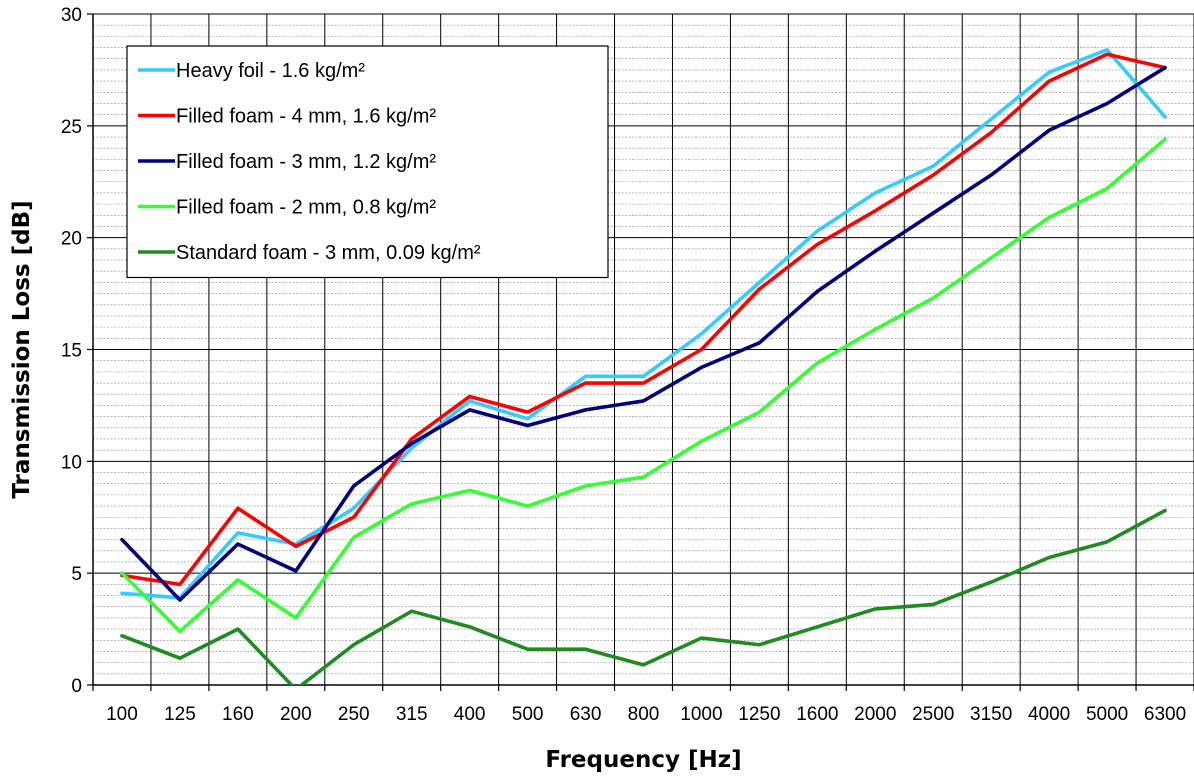 The image size is (1194, 777). I want to click on y-tick-label: 30, so click(71, 15).